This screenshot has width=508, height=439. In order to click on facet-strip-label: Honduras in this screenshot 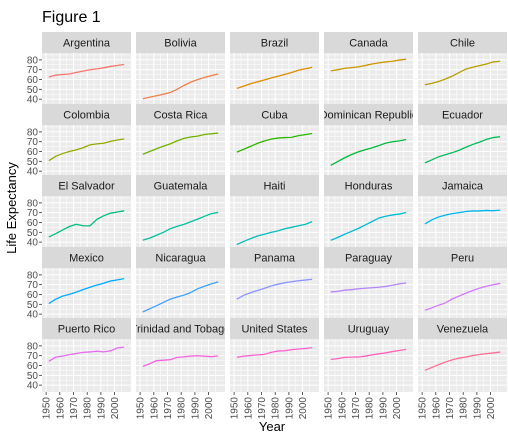, I will do `click(369, 187)`.